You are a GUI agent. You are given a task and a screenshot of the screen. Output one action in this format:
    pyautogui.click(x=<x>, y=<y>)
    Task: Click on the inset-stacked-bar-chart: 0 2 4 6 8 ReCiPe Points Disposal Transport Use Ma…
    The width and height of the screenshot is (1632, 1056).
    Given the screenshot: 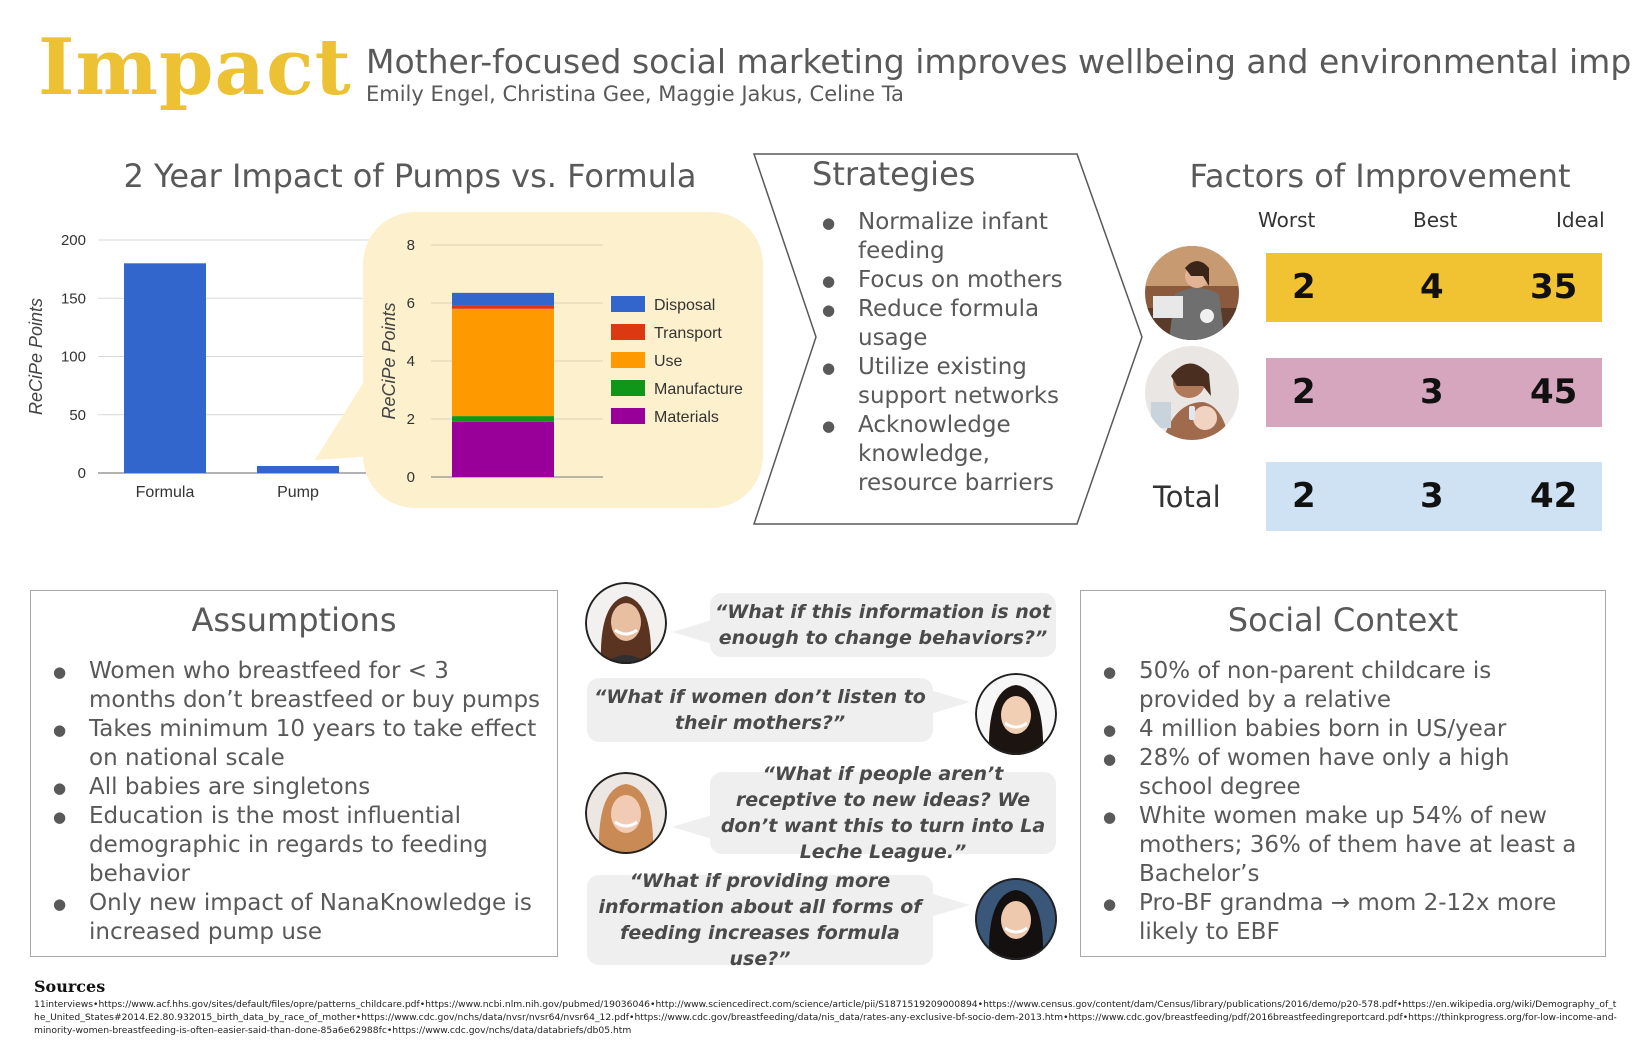 What is the action you would take?
    pyautogui.click(x=561, y=361)
    